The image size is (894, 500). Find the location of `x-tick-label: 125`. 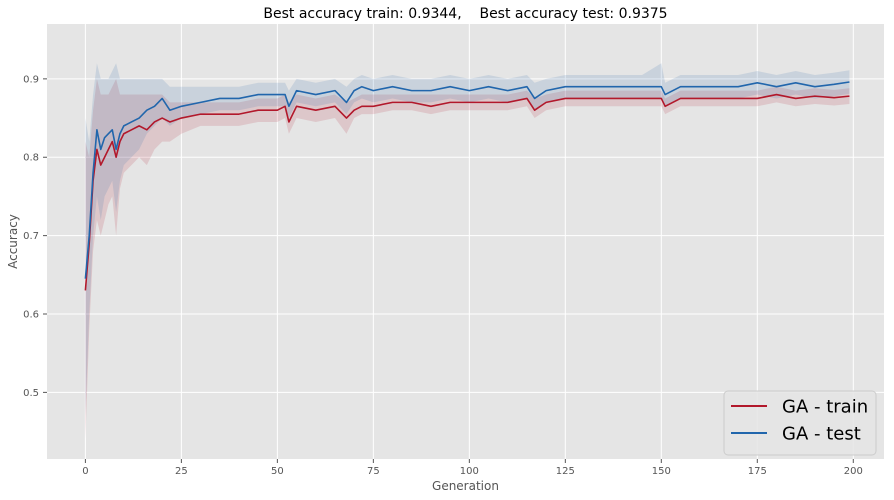

x-tick-label: 125 is located at coordinates (565, 471).